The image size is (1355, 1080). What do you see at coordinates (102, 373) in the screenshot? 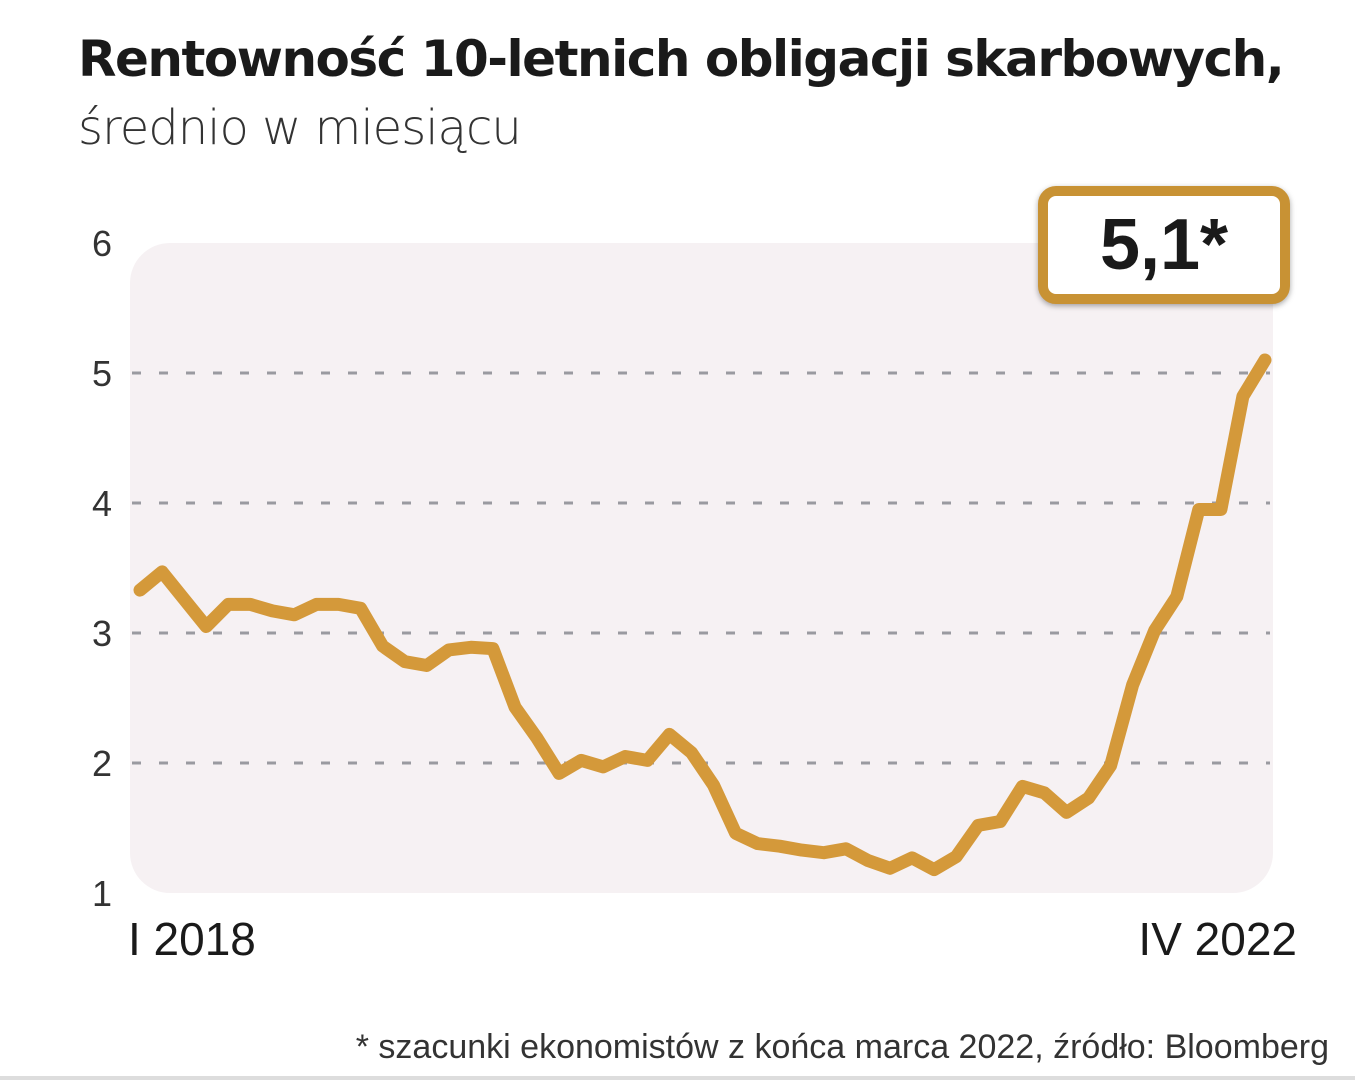
I see `y-tick-label: 5` at bounding box center [102, 373].